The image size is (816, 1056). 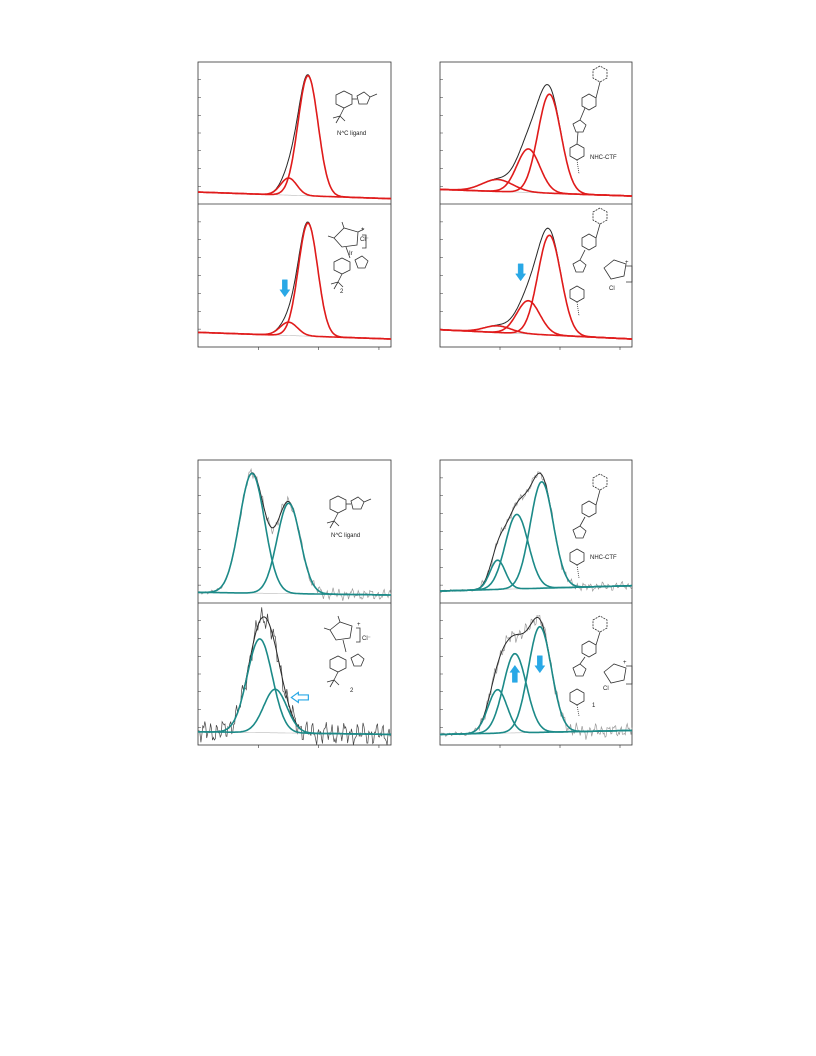 What do you see at coordinates (588, 120) in the screenshot?
I see `molecule-nhc-ctf-top` at bounding box center [588, 120].